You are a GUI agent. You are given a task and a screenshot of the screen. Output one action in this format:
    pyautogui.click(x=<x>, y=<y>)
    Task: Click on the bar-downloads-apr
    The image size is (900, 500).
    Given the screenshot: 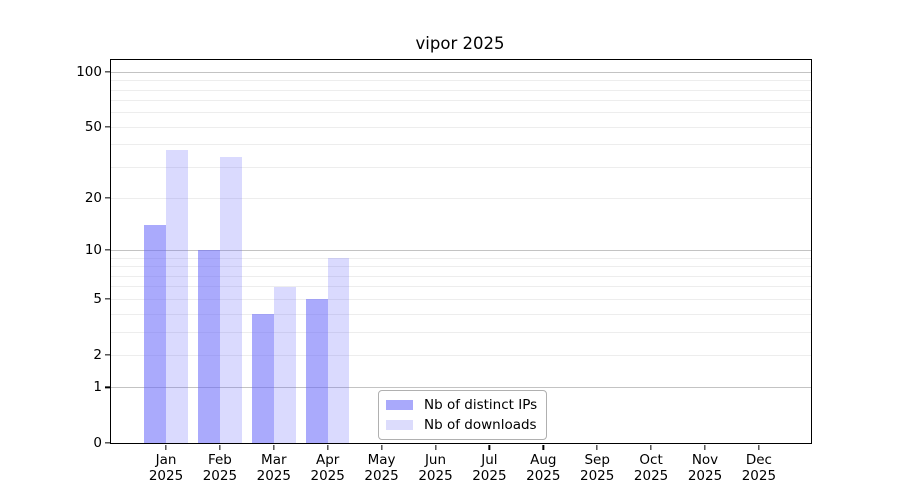 What is the action you would take?
    pyautogui.click(x=338, y=350)
    